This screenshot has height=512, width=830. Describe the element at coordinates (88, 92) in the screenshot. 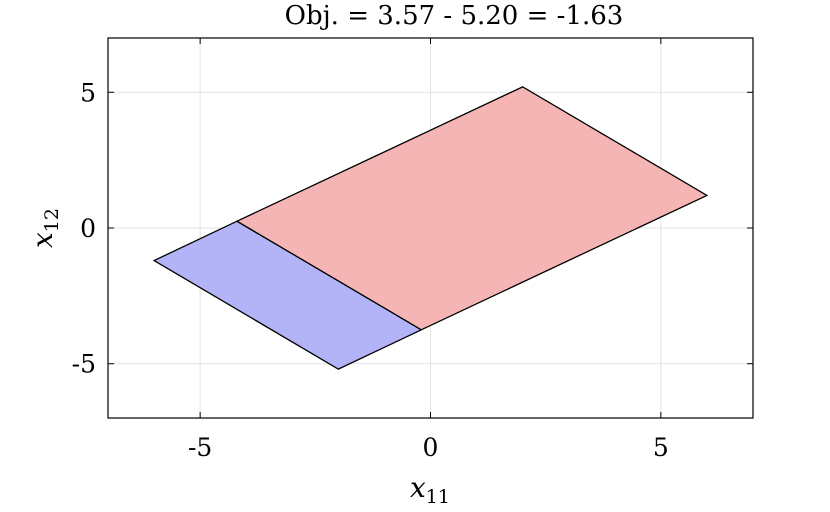

I see `y-tick-label: 5` at that location.